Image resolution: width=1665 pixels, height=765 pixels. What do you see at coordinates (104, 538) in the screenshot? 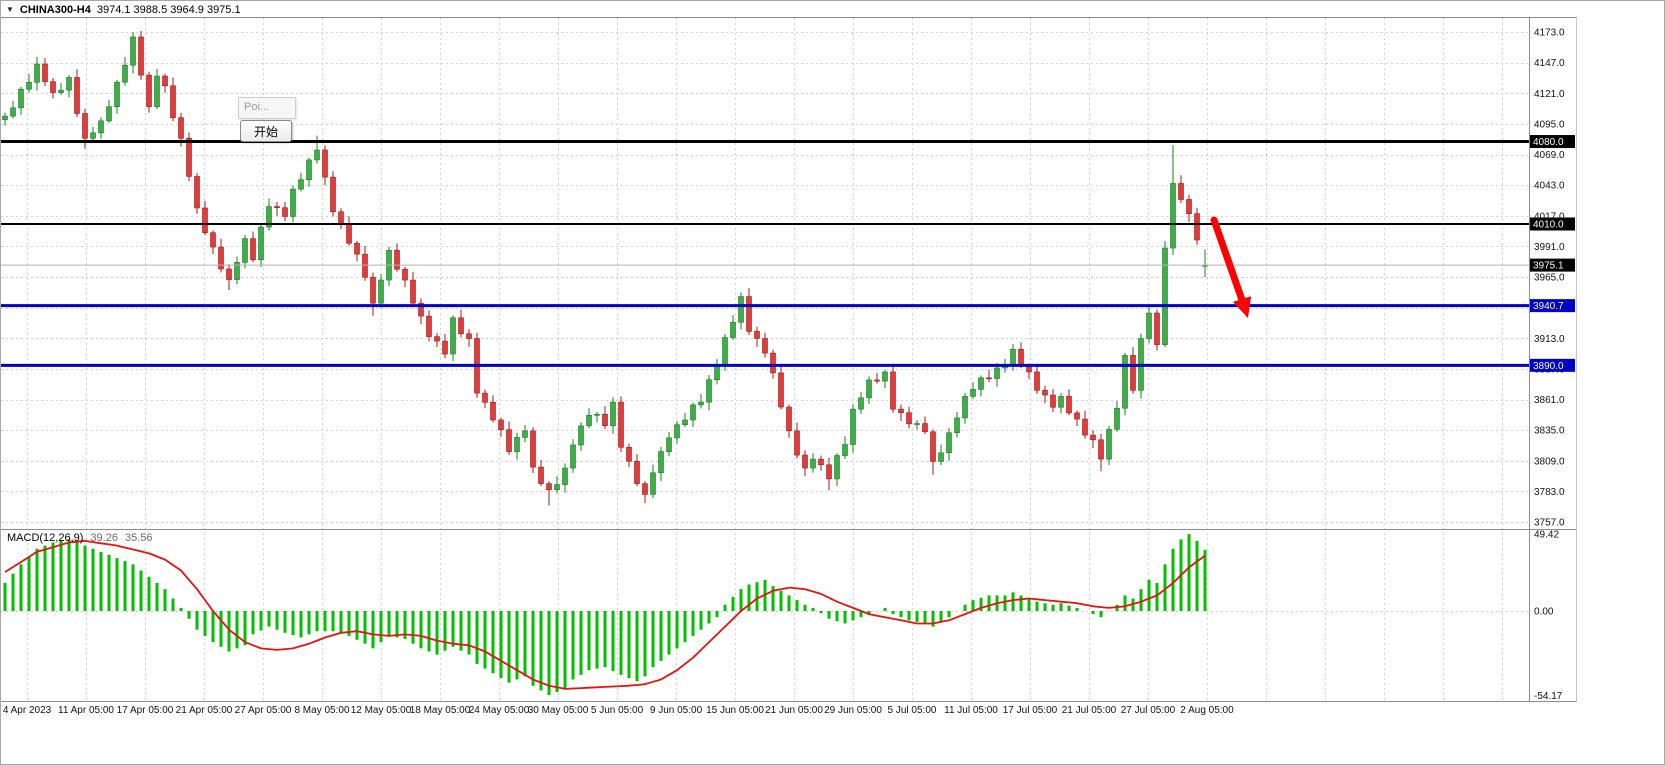
I see `macd-main-value: 39.26` at bounding box center [104, 538].